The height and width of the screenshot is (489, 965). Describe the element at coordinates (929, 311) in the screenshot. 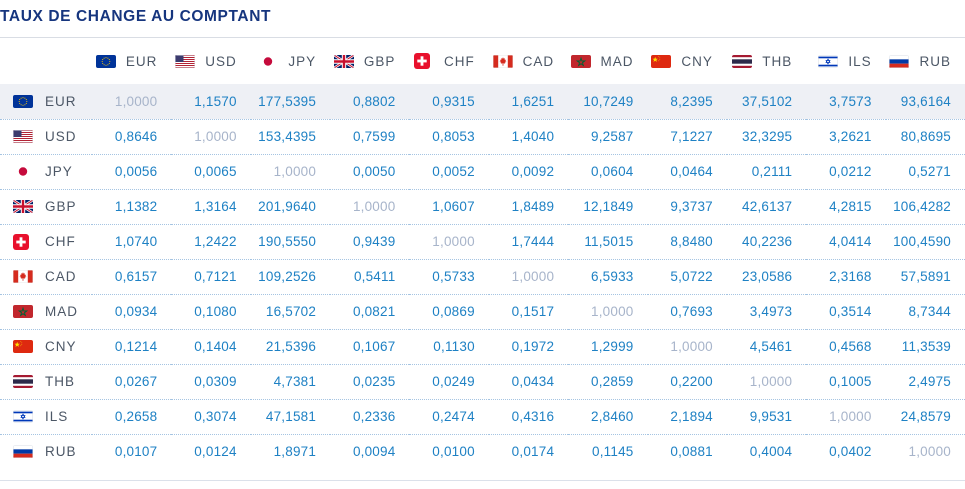

I see `rate-cell-mad-rub: 8,7344` at that location.